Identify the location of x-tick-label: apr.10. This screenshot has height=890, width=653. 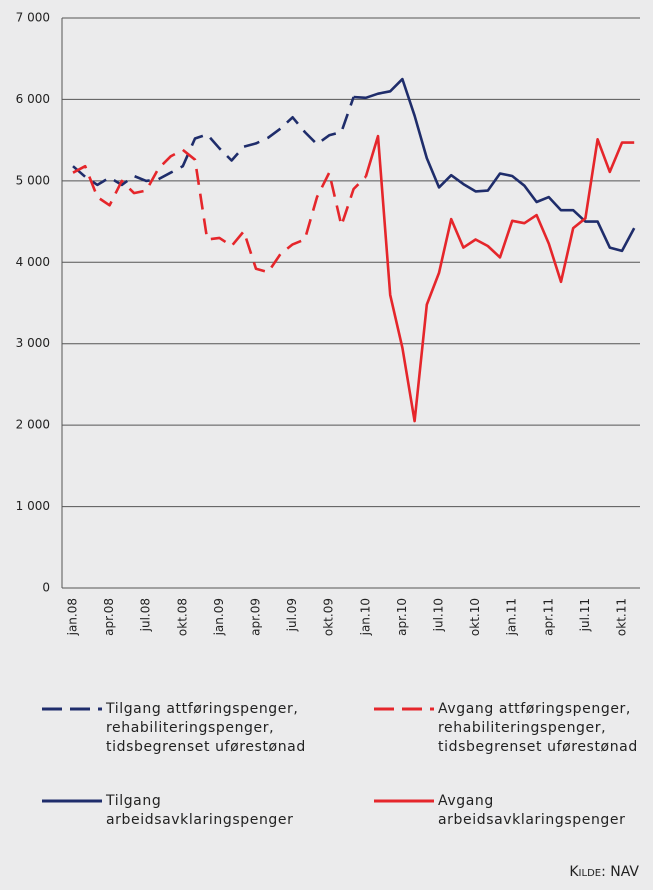
(402, 617).